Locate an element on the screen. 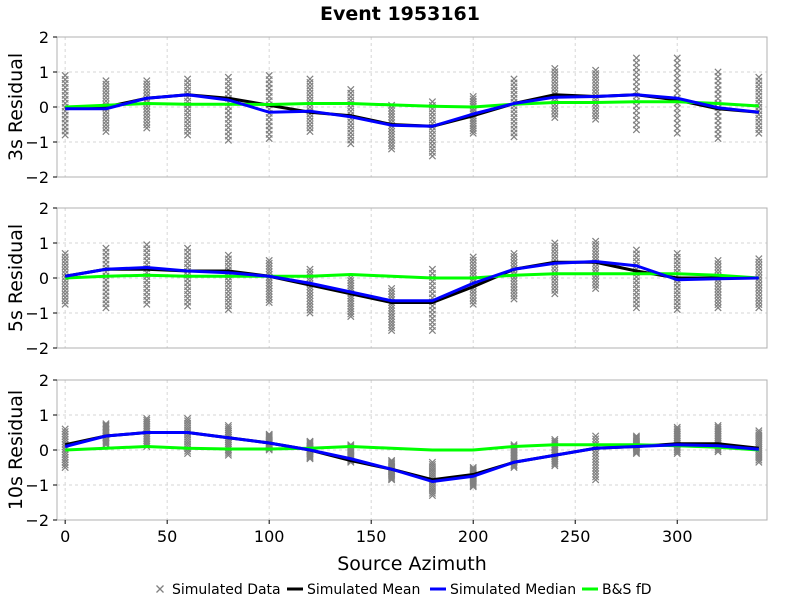 The width and height of the screenshot is (800, 600). legend-item-b-s-fd: B&S fD is located at coordinates (617, 590).